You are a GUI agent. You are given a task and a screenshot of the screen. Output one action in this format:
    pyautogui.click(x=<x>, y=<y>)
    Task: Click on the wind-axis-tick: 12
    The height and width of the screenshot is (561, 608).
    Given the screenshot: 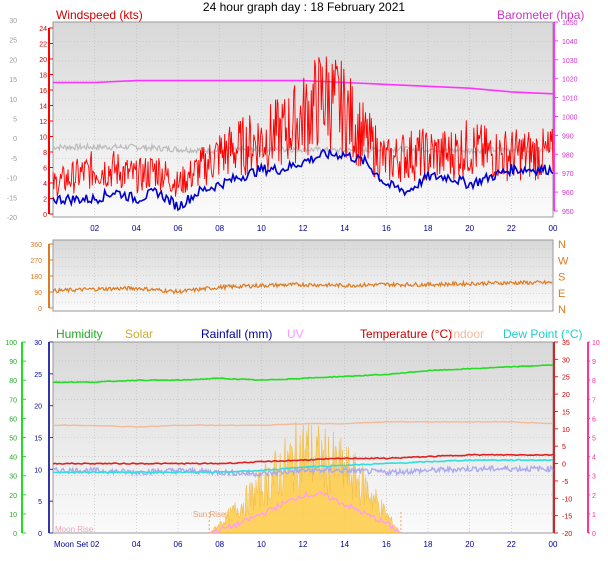 What is the action you would take?
    pyautogui.click(x=43, y=122)
    